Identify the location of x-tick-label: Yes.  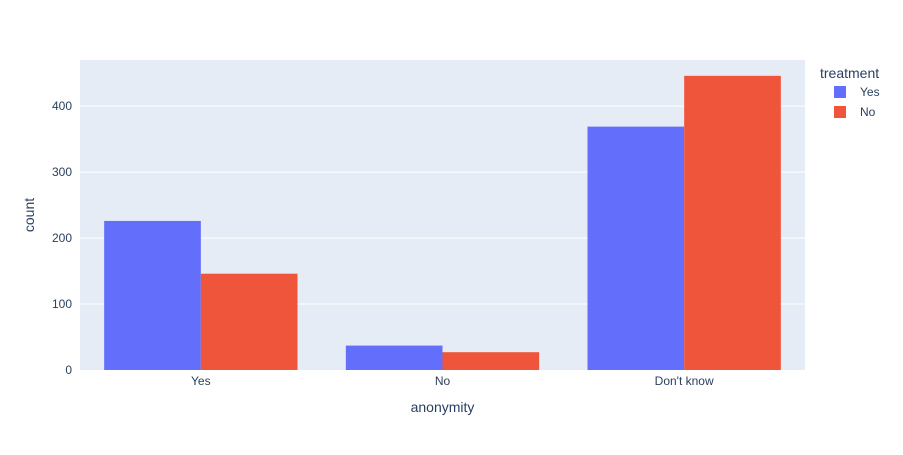
(201, 381).